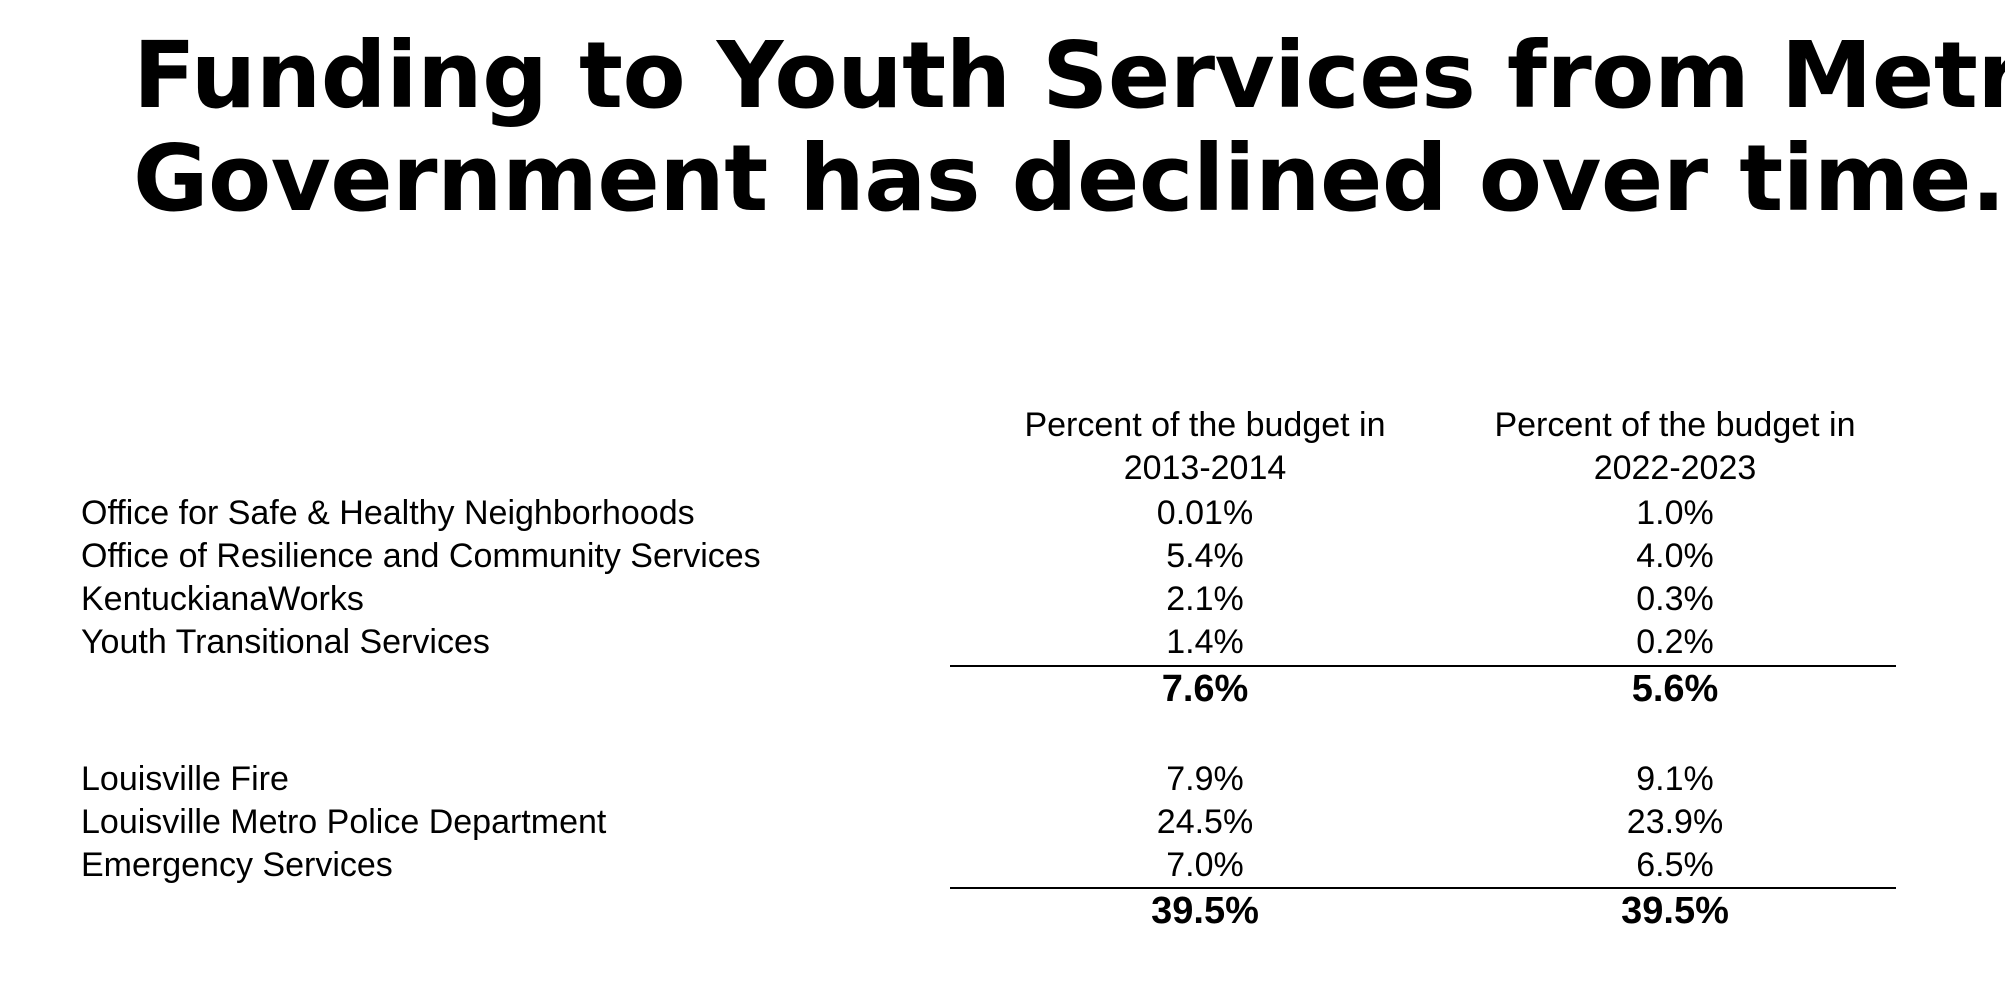 The width and height of the screenshot is (2005, 987). What do you see at coordinates (1675, 689) in the screenshot?
I see `subtotal-2022-2023: 5.6%` at bounding box center [1675, 689].